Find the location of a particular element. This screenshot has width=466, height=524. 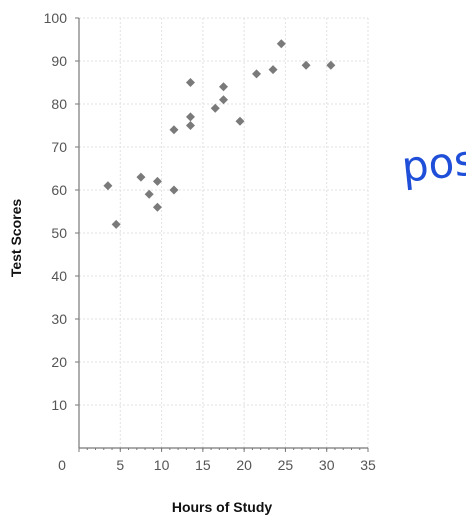

y-tick-label: 70 is located at coordinates (59, 147).